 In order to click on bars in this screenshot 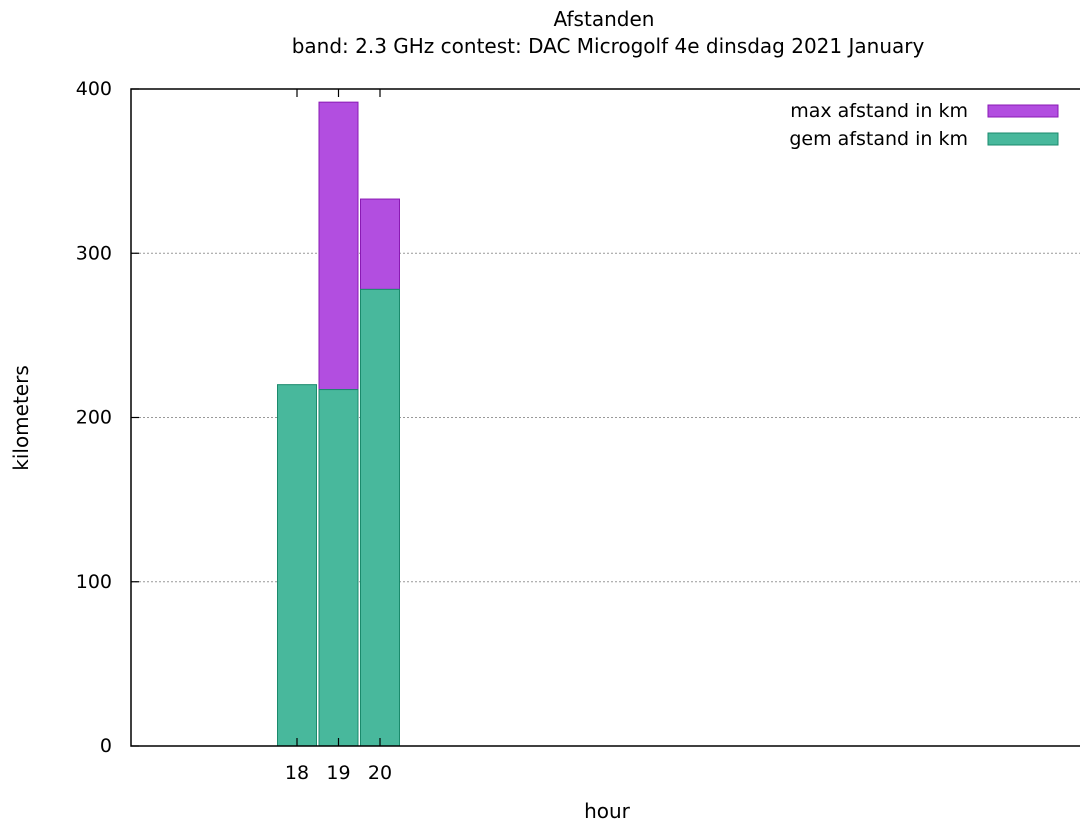, I will do `click(338, 424)`.